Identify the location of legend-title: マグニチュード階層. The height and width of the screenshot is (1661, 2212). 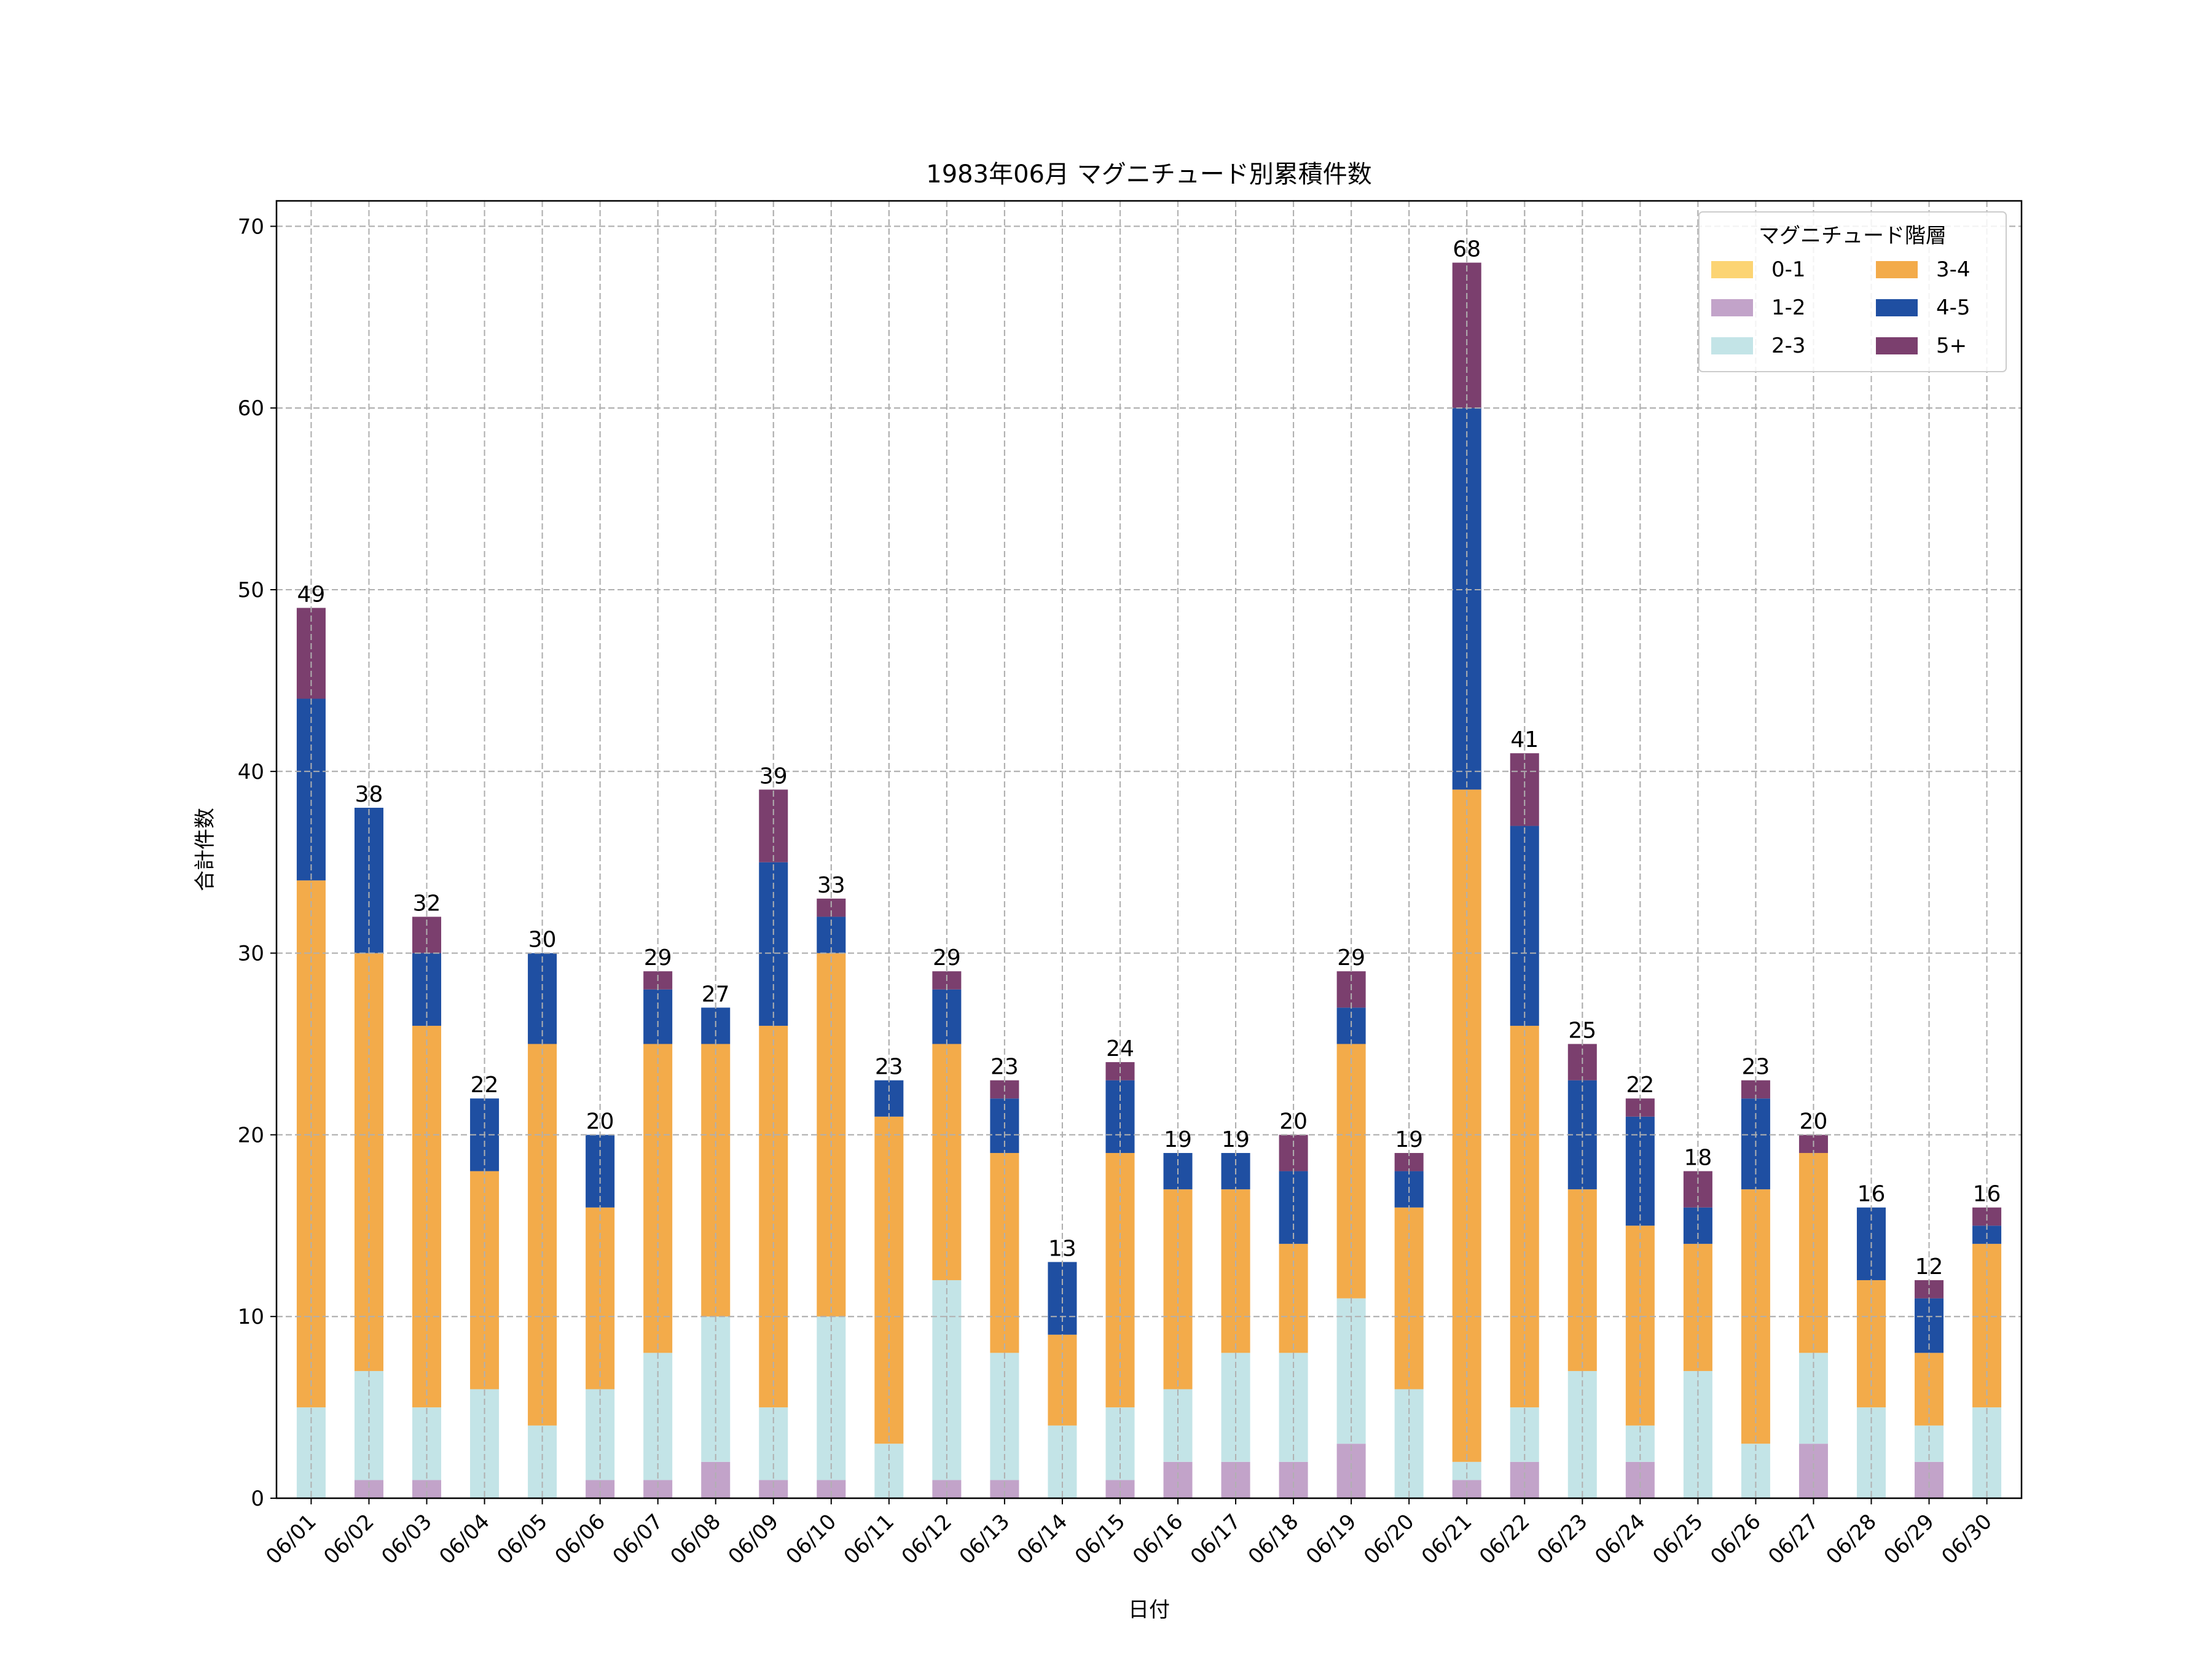
(1853, 236).